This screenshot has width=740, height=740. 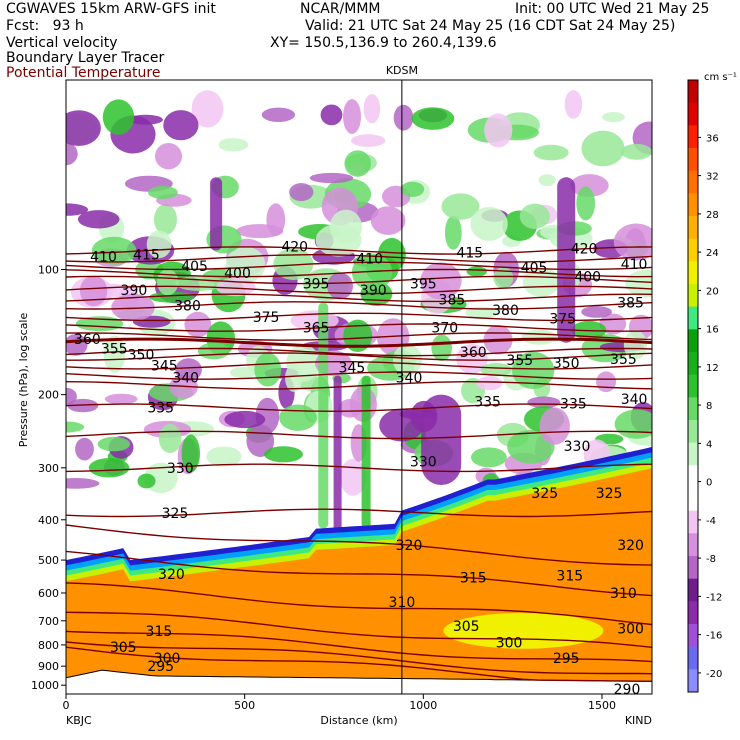 What do you see at coordinates (693, 386) in the screenshot?
I see `colorbar-frame` at bounding box center [693, 386].